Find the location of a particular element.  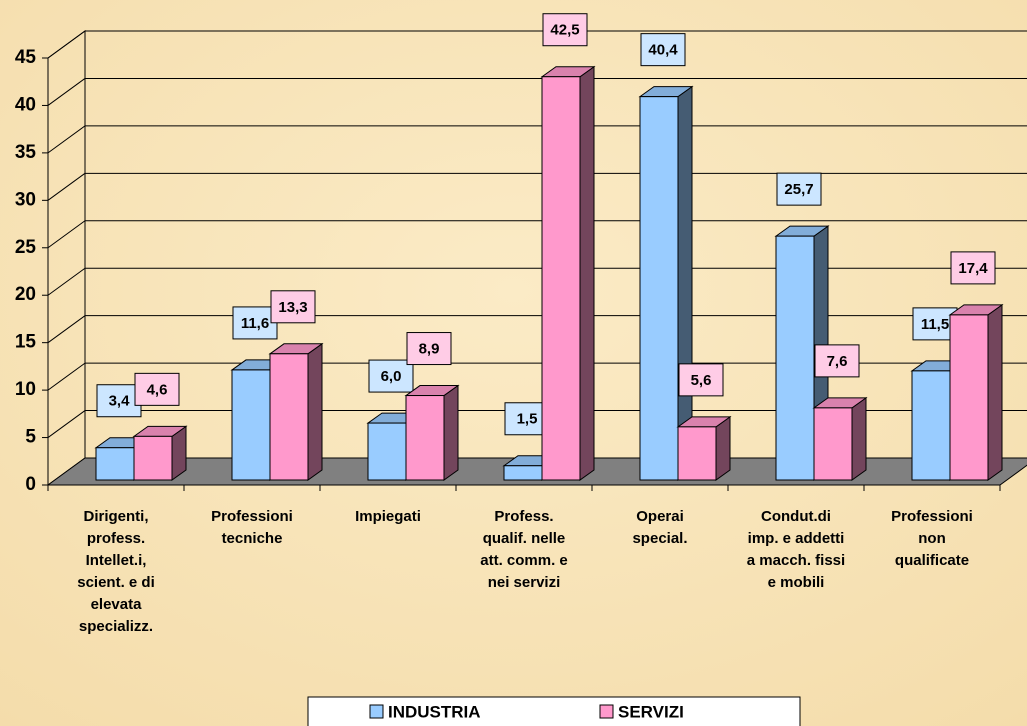

legend is located at coordinates (554, 711).